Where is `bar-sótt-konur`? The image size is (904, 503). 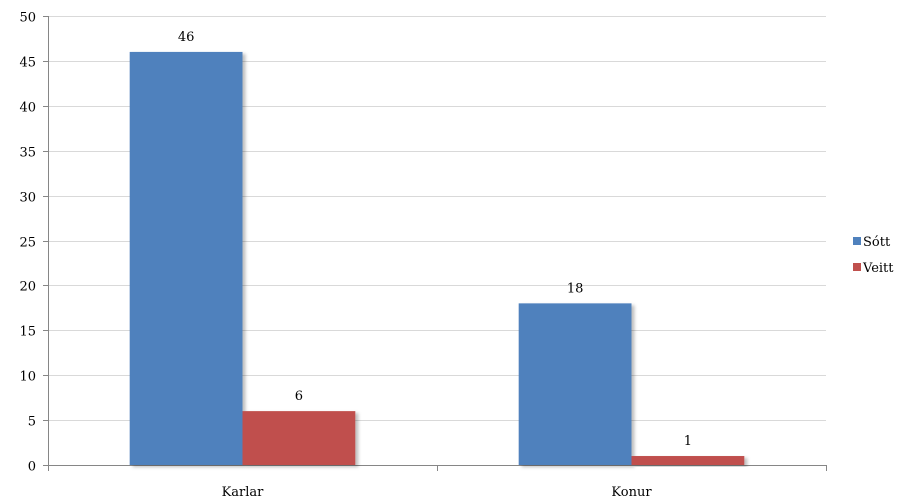
bar-sótt-konur is located at coordinates (575, 384).